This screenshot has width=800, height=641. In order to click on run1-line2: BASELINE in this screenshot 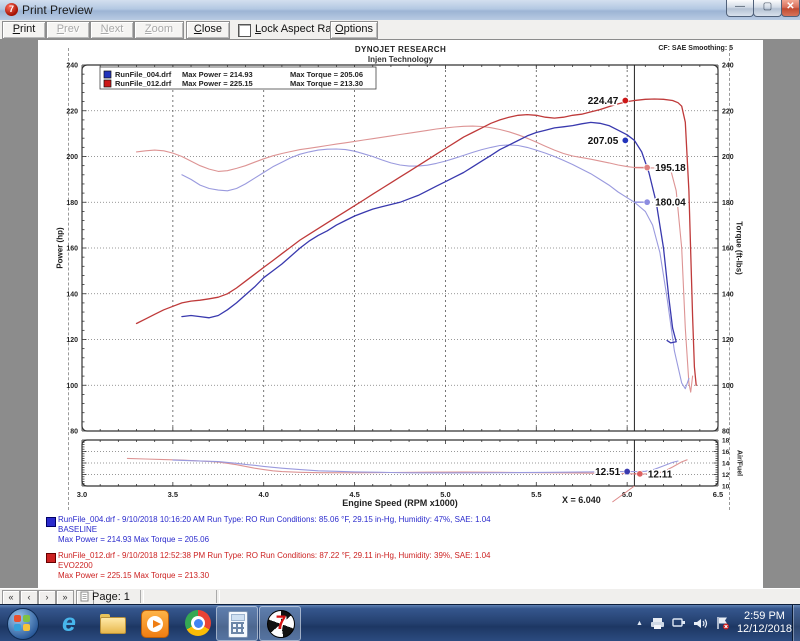, I will do `click(78, 529)`.